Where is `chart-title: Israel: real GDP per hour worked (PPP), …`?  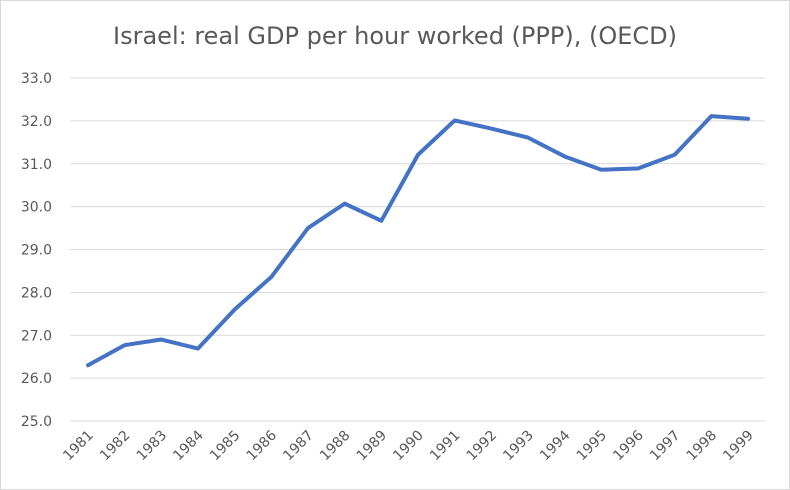
chart-title: Israel: real GDP per hour worked (PPP), … is located at coordinates (395, 36).